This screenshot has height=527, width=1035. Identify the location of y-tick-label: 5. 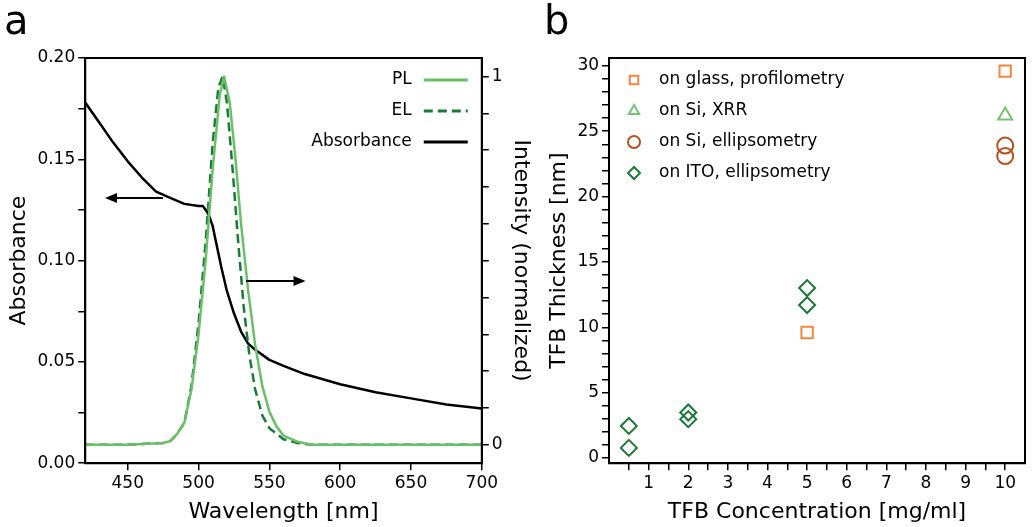
(594, 391).